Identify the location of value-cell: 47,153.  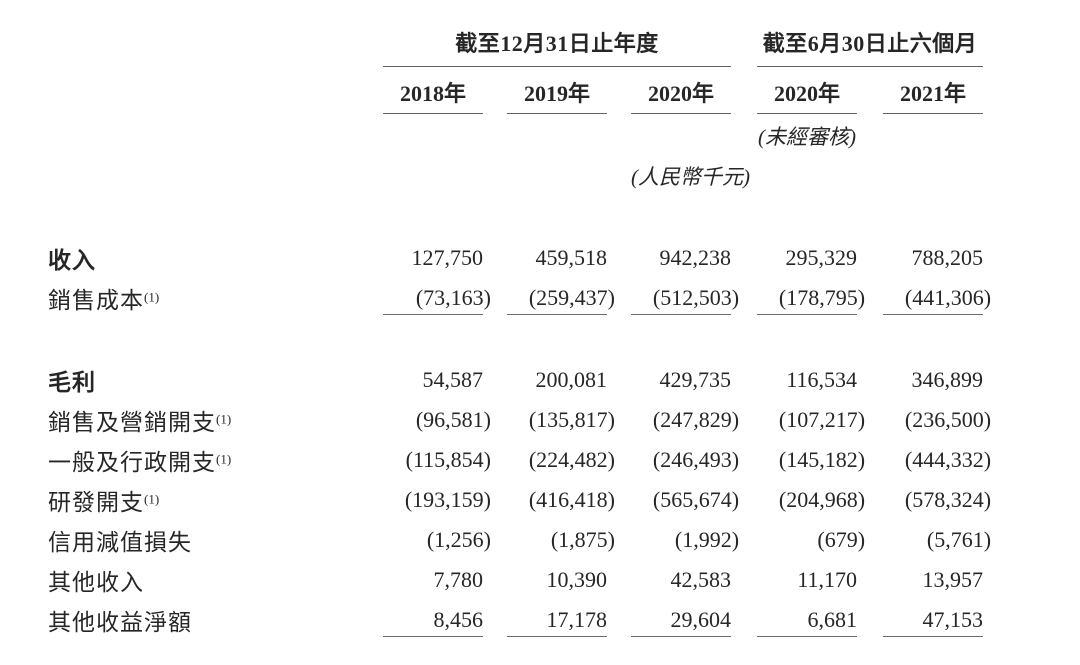
(937, 620).